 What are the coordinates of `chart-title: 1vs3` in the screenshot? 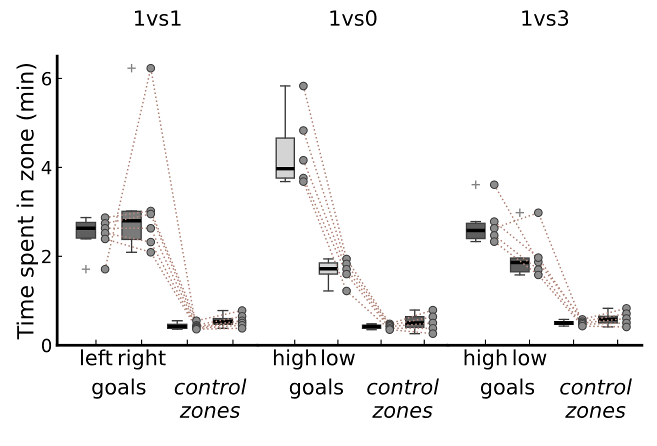 It's located at (545, 18).